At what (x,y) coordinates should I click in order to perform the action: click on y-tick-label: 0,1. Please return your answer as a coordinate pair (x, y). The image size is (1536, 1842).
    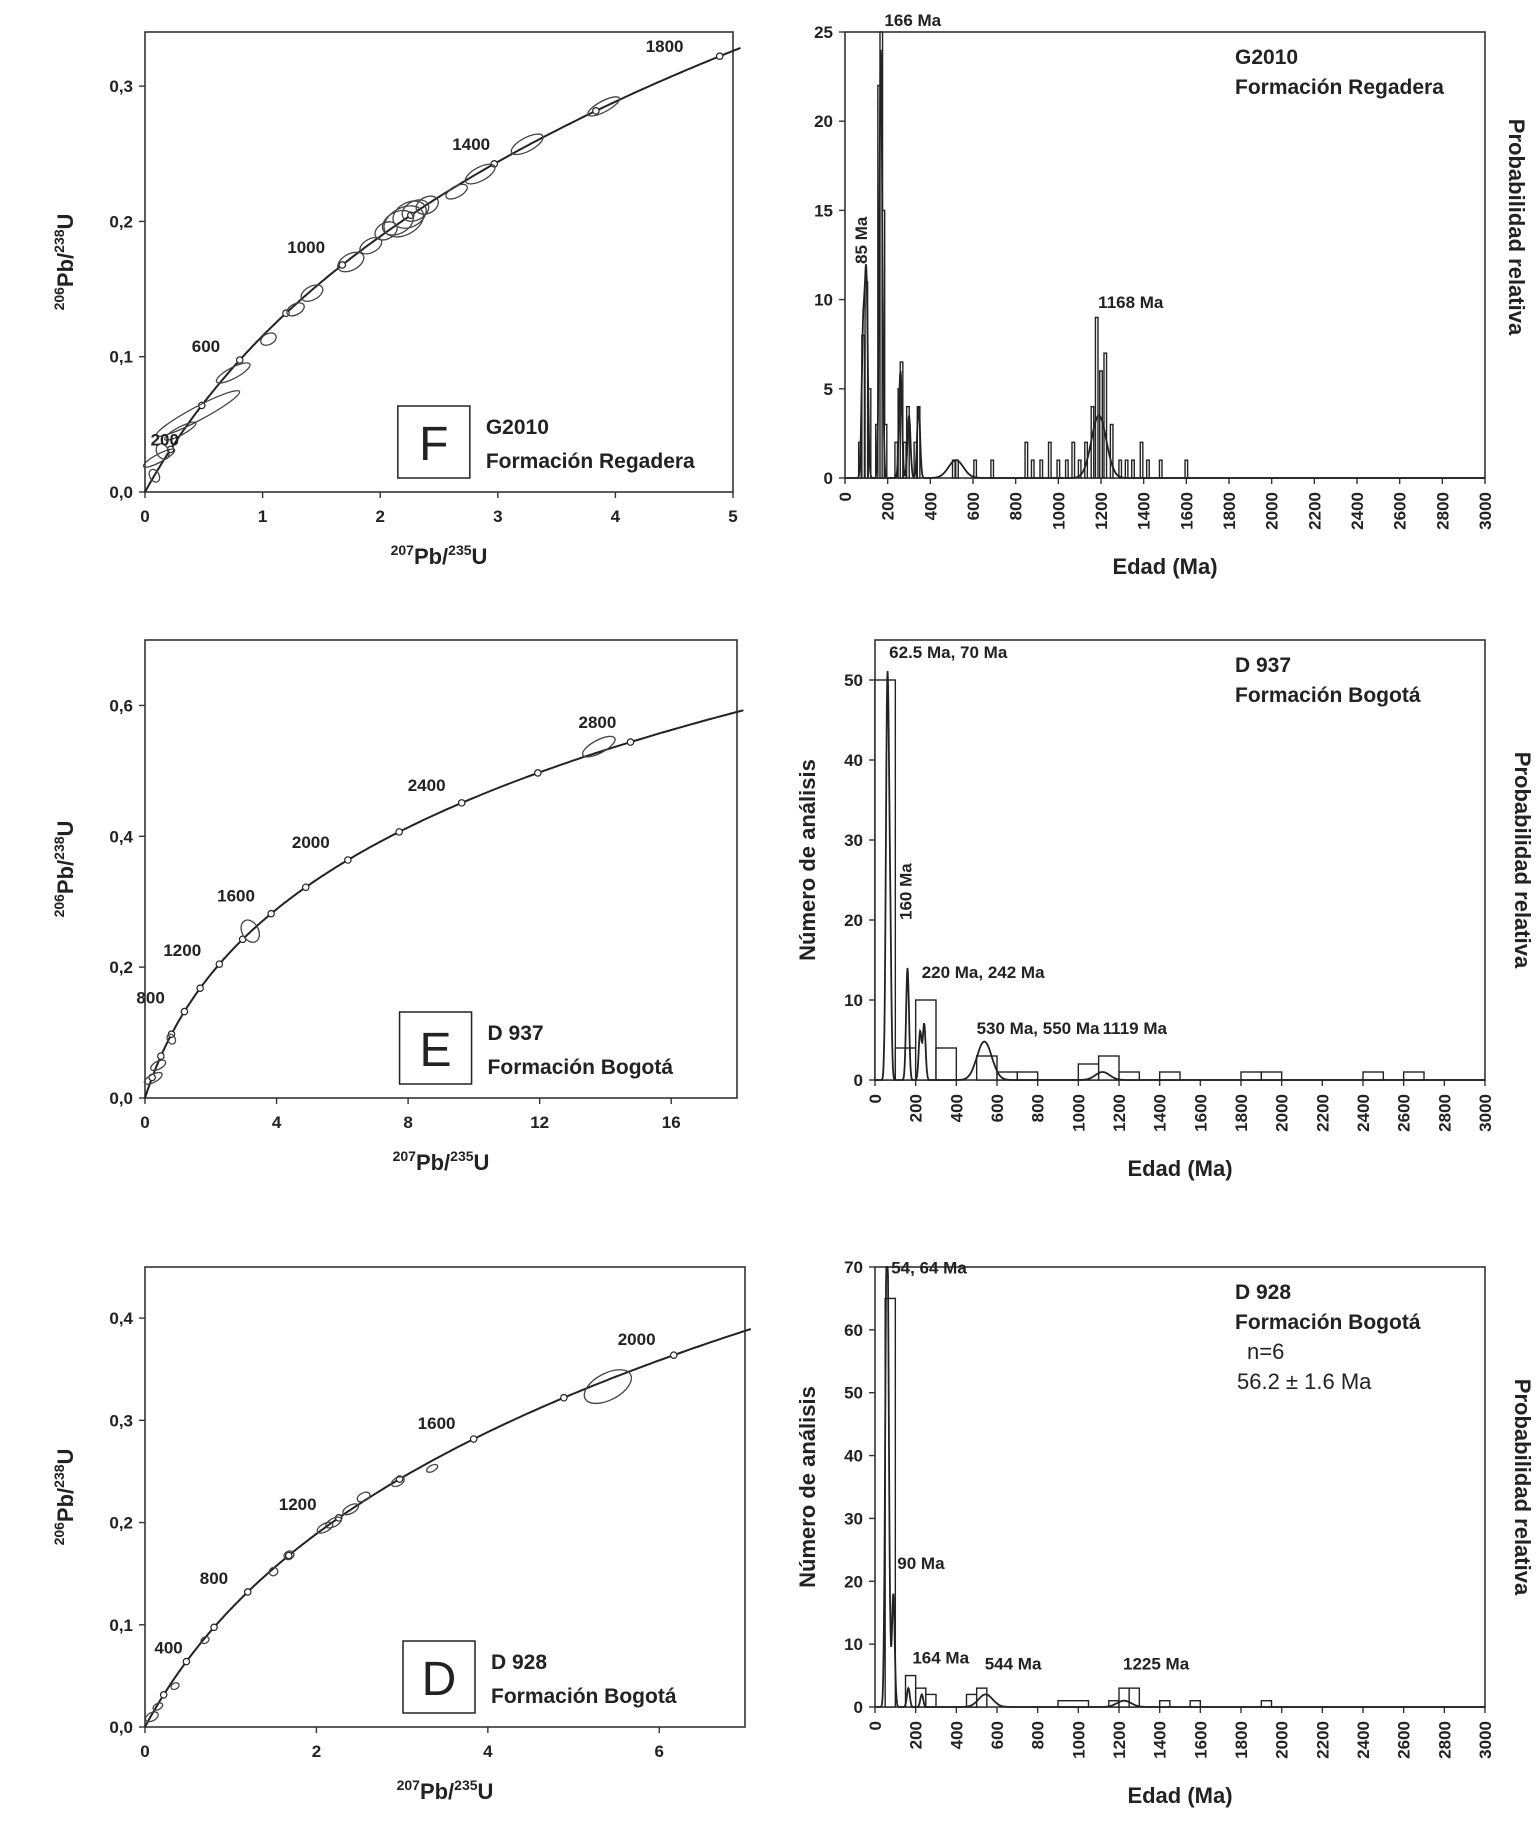
    Looking at the image, I should click on (121, 1625).